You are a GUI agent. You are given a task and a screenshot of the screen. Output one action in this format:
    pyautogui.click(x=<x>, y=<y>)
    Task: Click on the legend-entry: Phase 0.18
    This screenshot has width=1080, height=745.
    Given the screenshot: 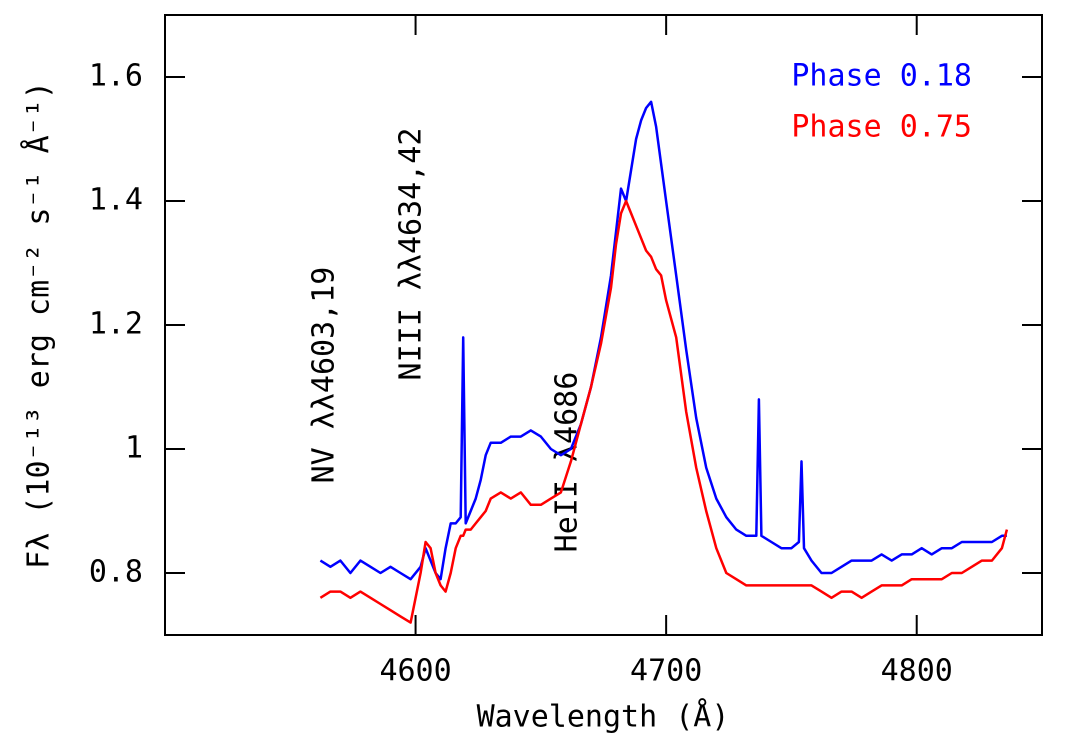 What is the action you would take?
    pyautogui.click(x=881, y=76)
    